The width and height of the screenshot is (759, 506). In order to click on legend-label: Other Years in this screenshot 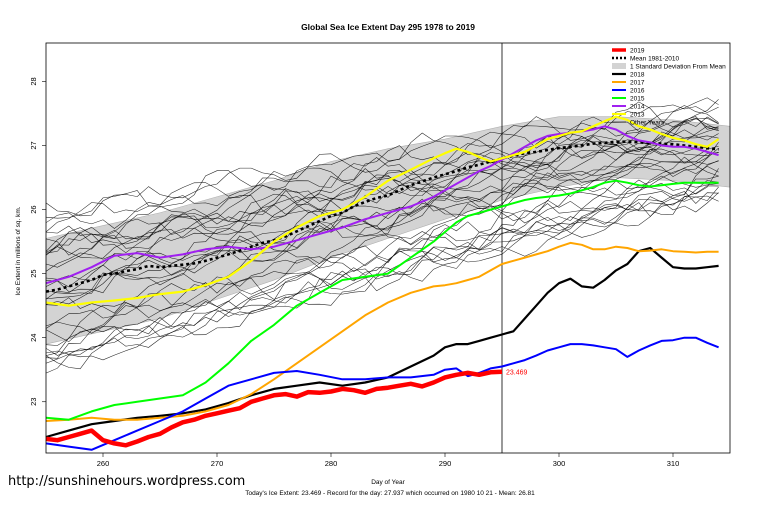, I will do `click(647, 122)`.